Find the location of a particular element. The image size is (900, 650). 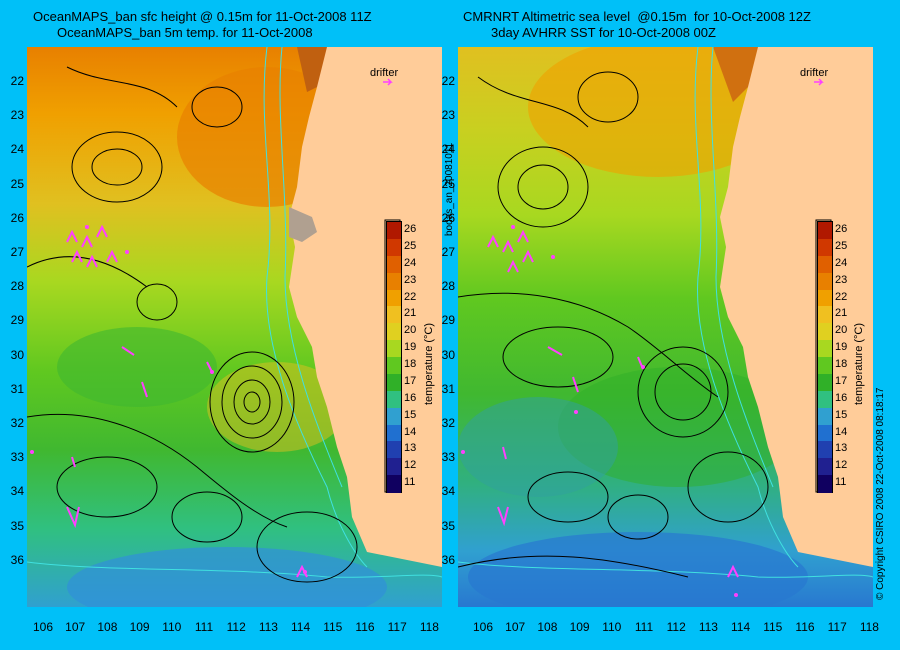

lon-tick-label: 118 is located at coordinates (429, 627).